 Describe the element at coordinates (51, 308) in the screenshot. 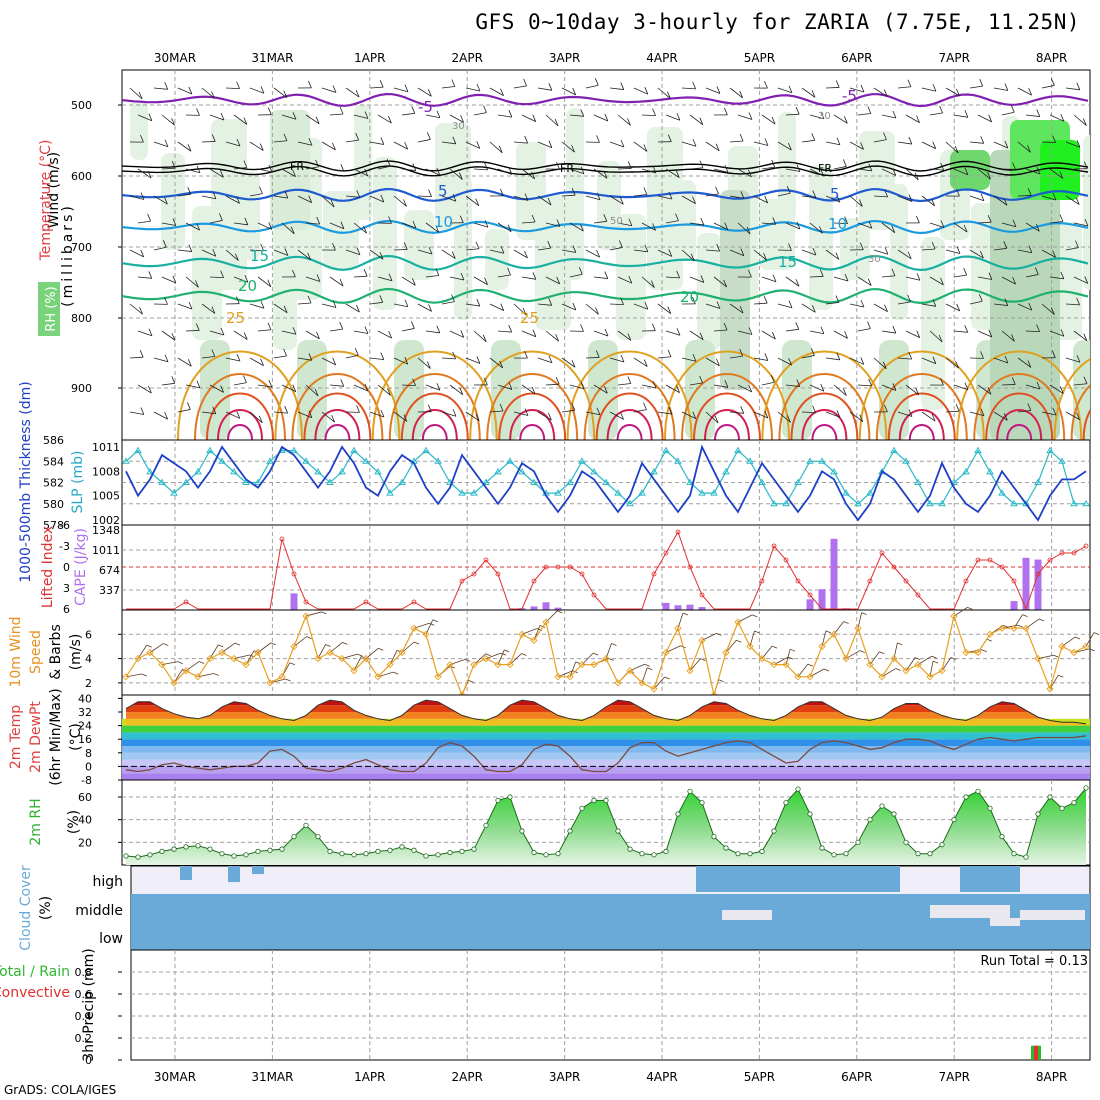

I see `ylabel-rh: RH (%)` at that location.